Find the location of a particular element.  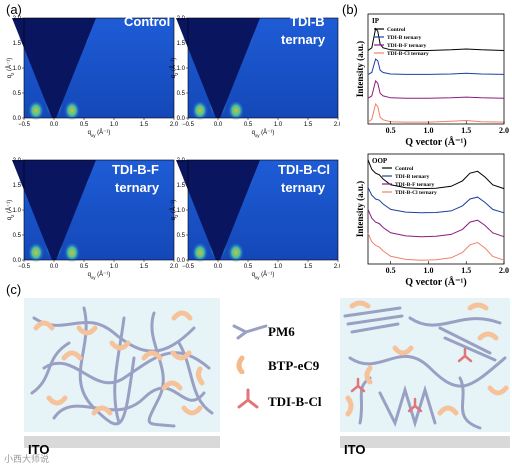

ito-label-right: ITO is located at coordinates (355, 449).